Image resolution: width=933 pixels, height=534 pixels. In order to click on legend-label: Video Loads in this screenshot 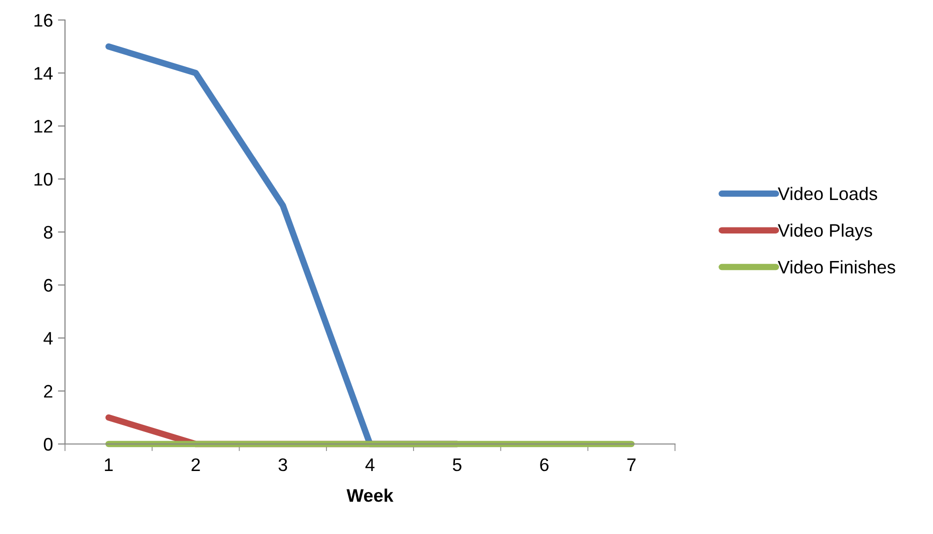, I will do `click(828, 193)`.